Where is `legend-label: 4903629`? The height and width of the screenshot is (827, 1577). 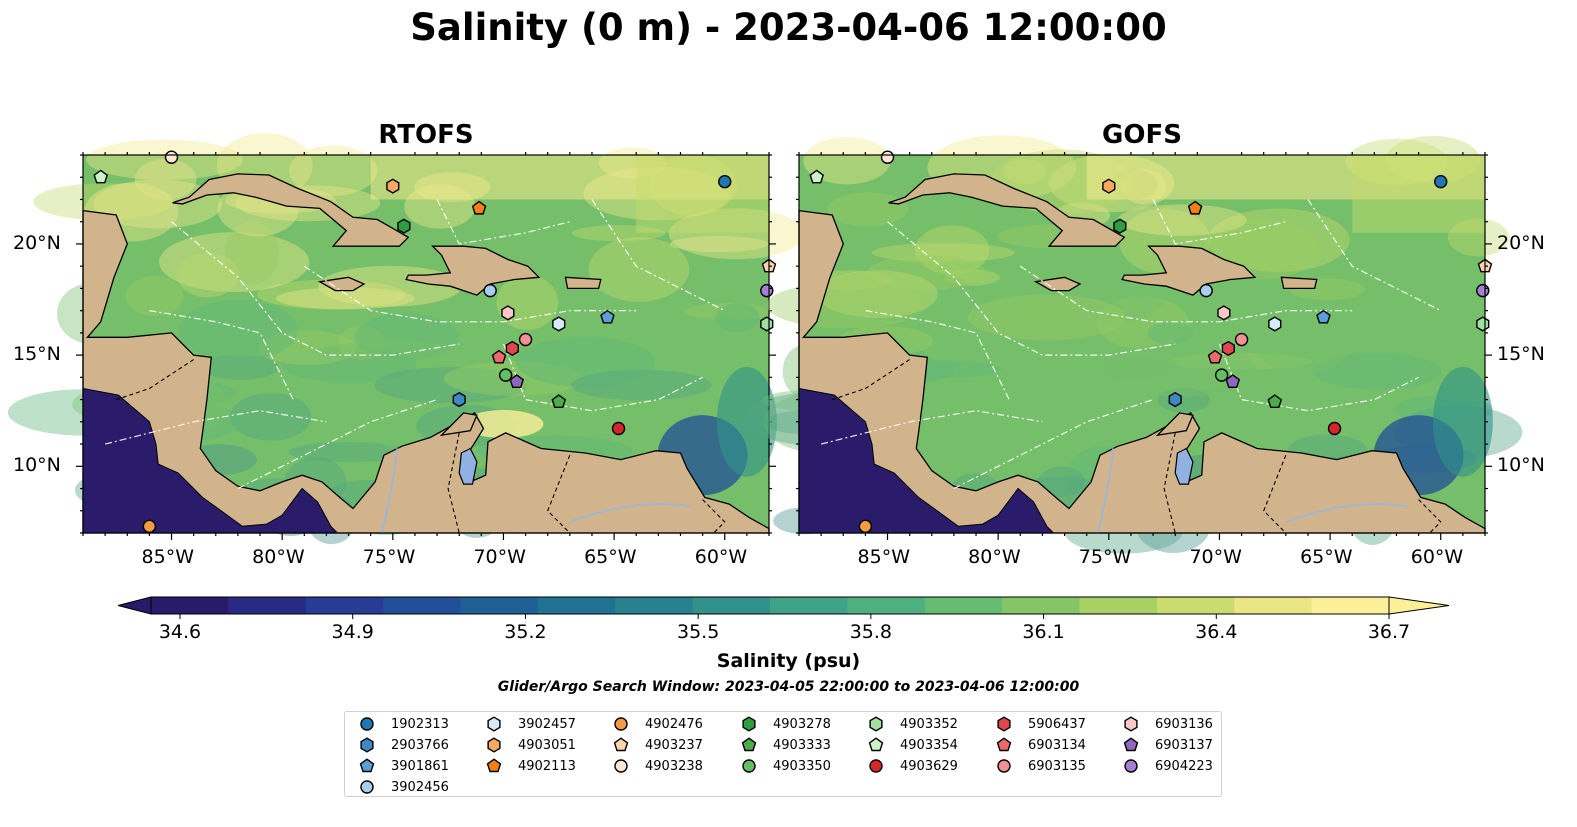
legend-label: 4903629 is located at coordinates (929, 766).